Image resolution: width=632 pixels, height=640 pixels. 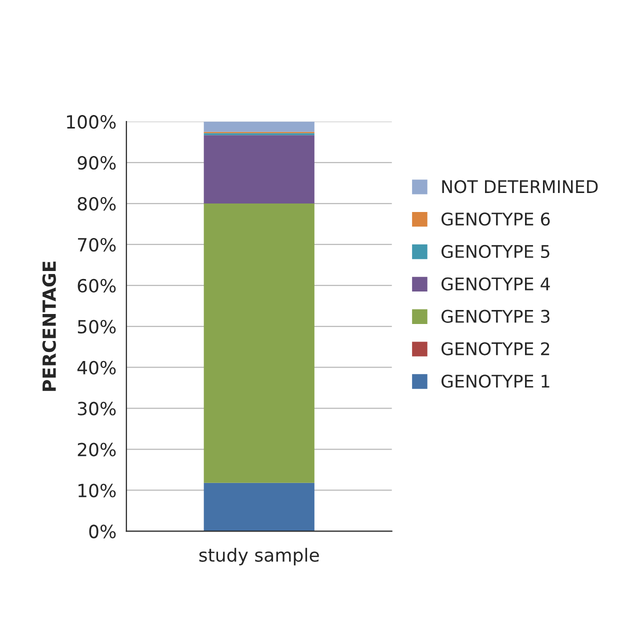 I want to click on legend-label: GENOTYPE 5, so click(x=496, y=251).